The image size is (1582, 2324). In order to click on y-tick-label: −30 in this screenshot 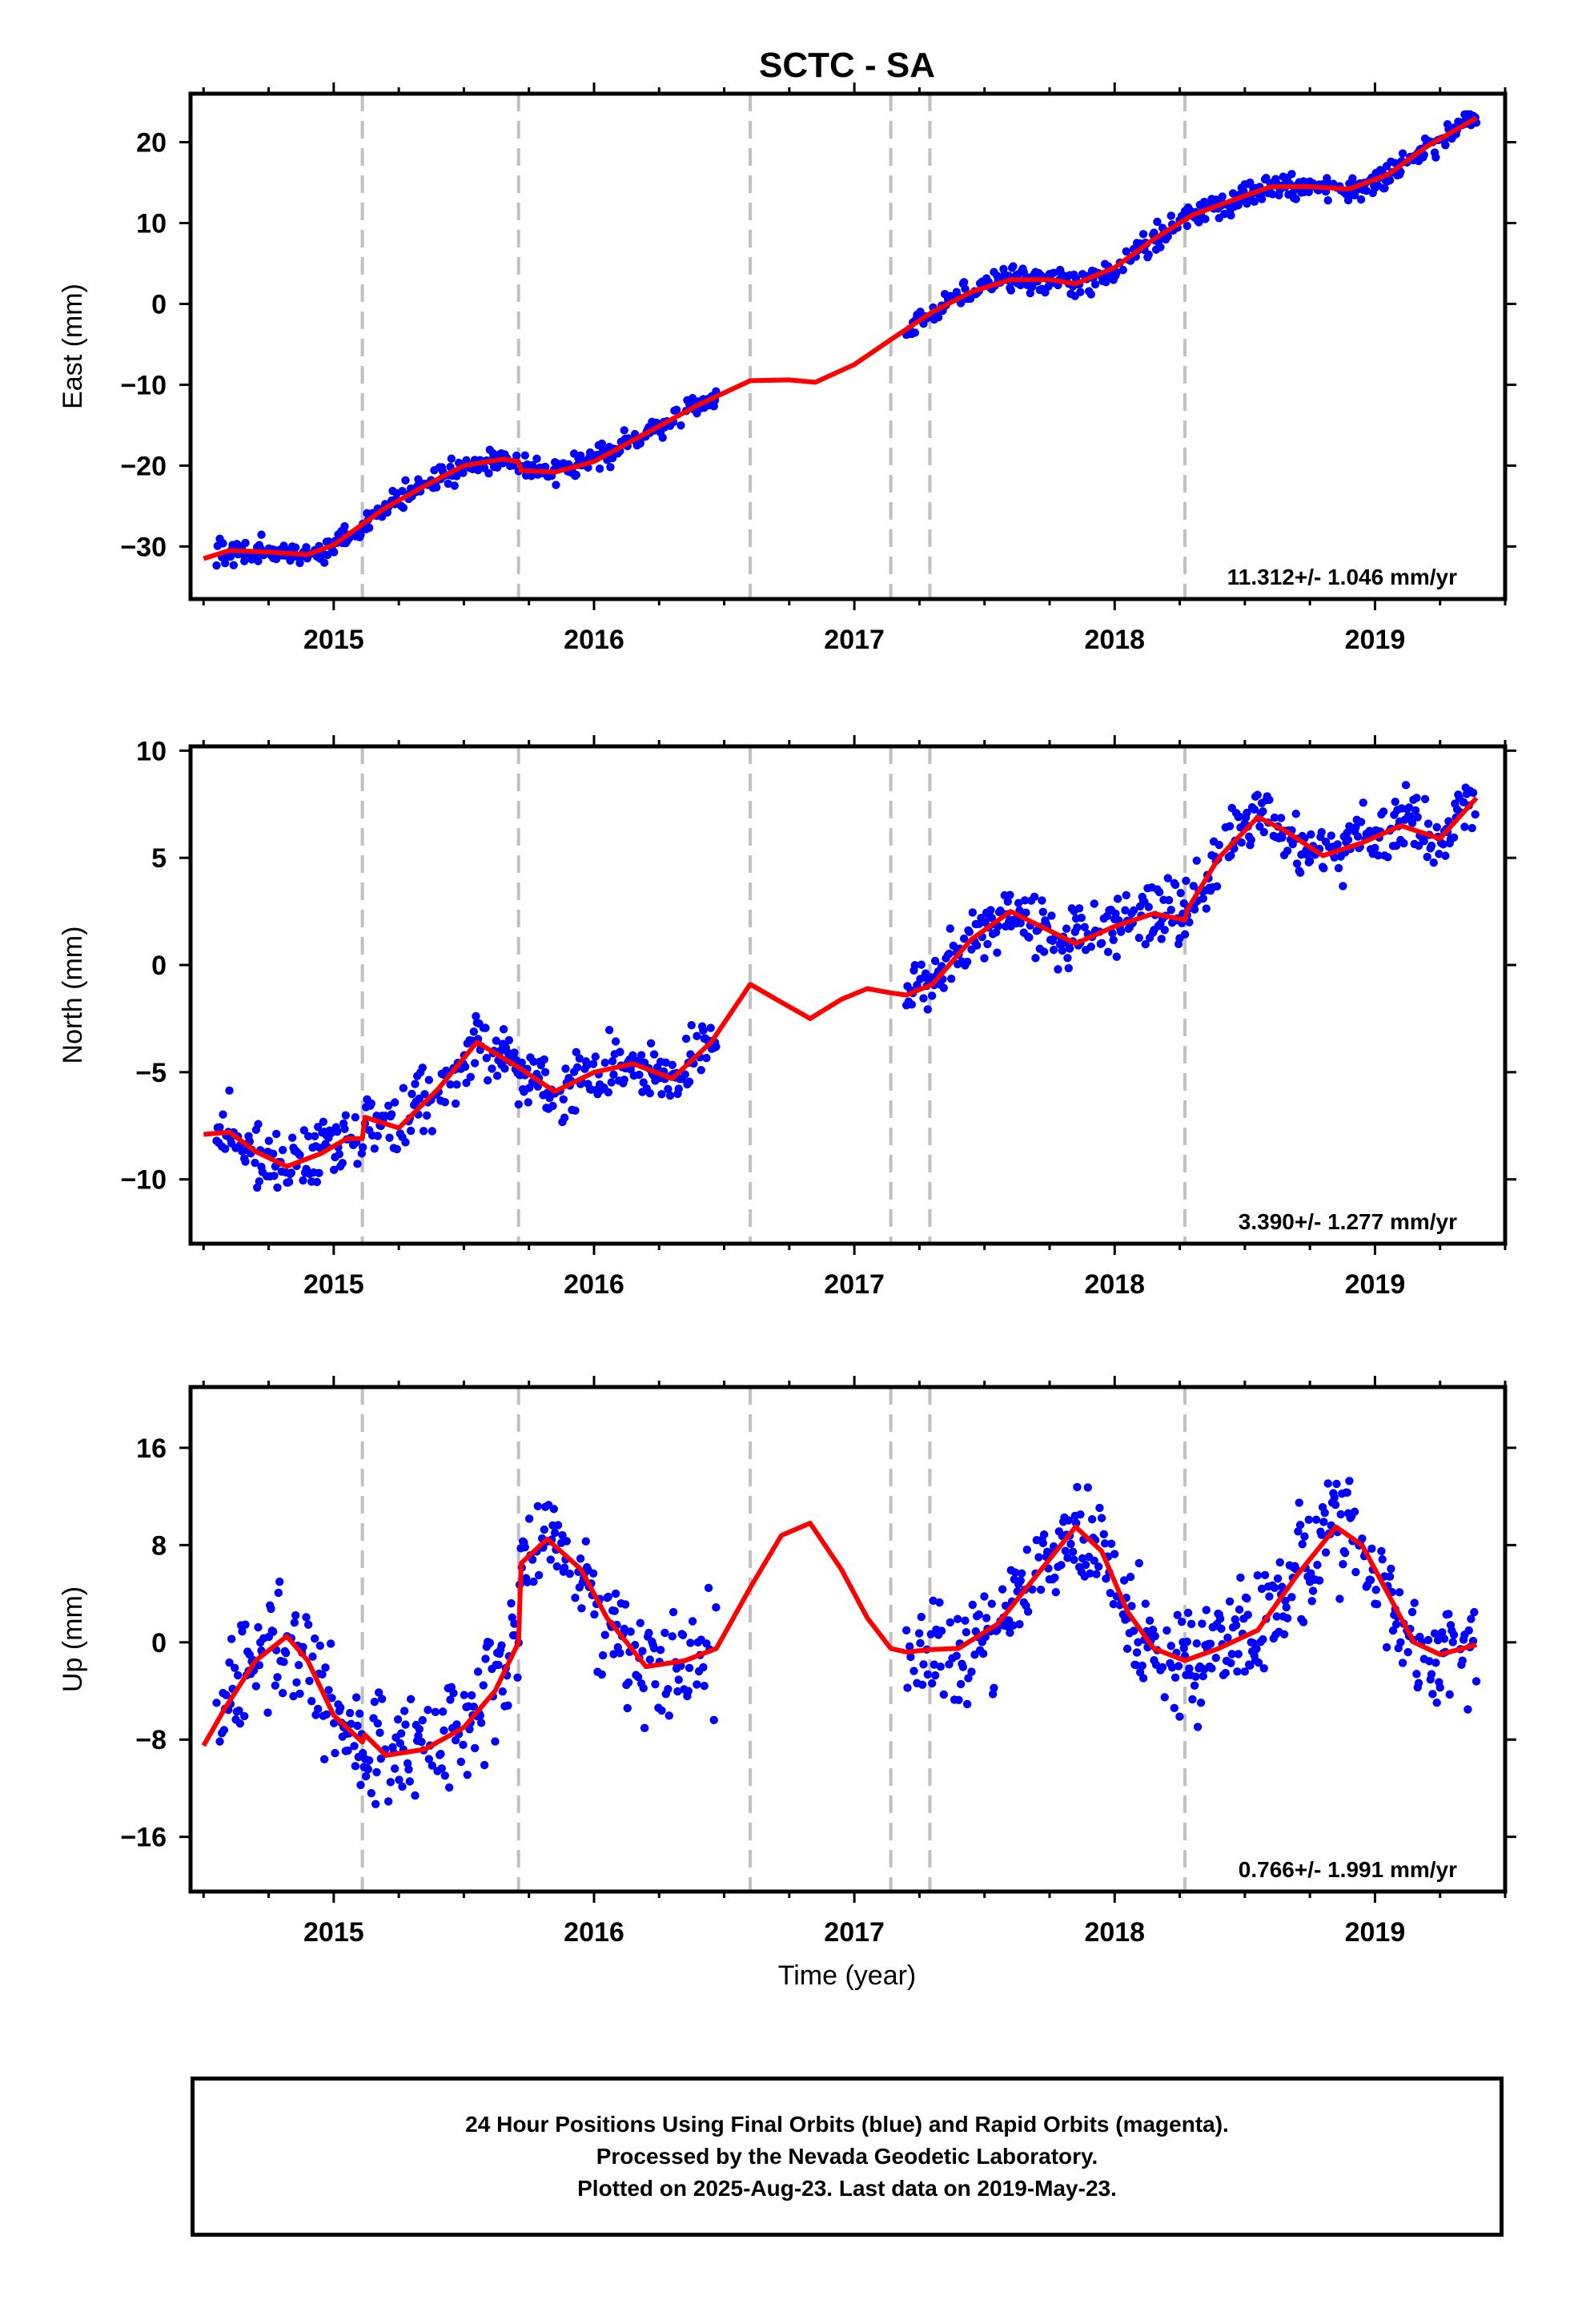, I will do `click(144, 547)`.